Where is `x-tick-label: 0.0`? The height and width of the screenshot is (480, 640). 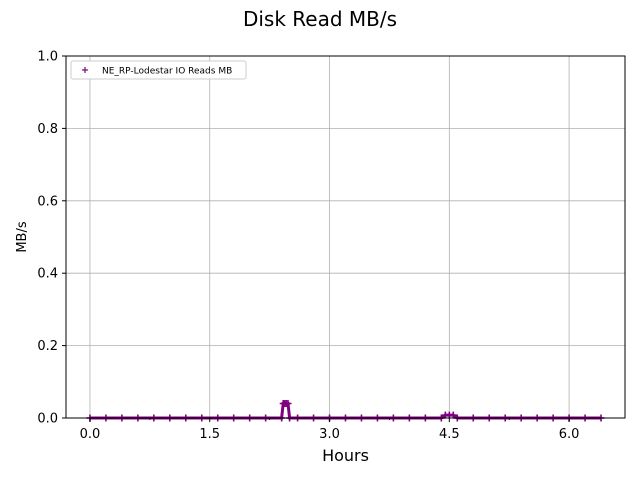 x-tick-label: 0.0 is located at coordinates (90, 434).